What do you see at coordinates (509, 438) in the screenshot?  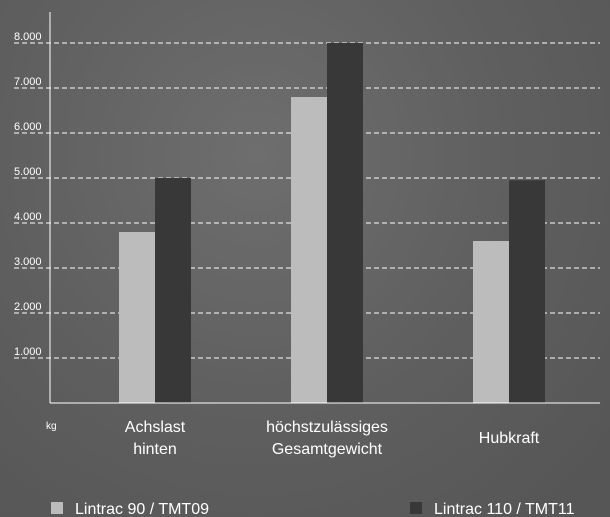 I see `x-tick-label: Hubkraft` at bounding box center [509, 438].